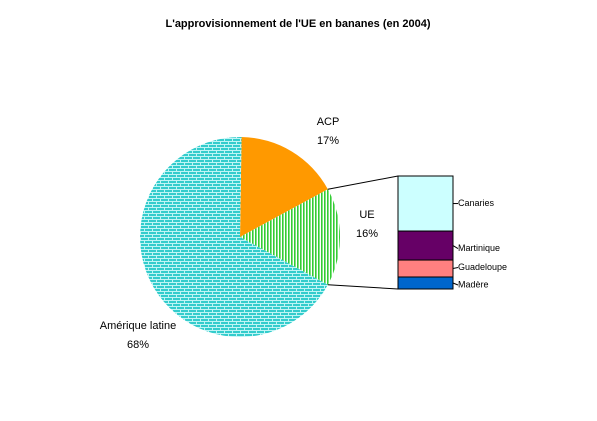  What do you see at coordinates (479, 248) in the screenshot?
I see `bar-label: Martinique` at bounding box center [479, 248].